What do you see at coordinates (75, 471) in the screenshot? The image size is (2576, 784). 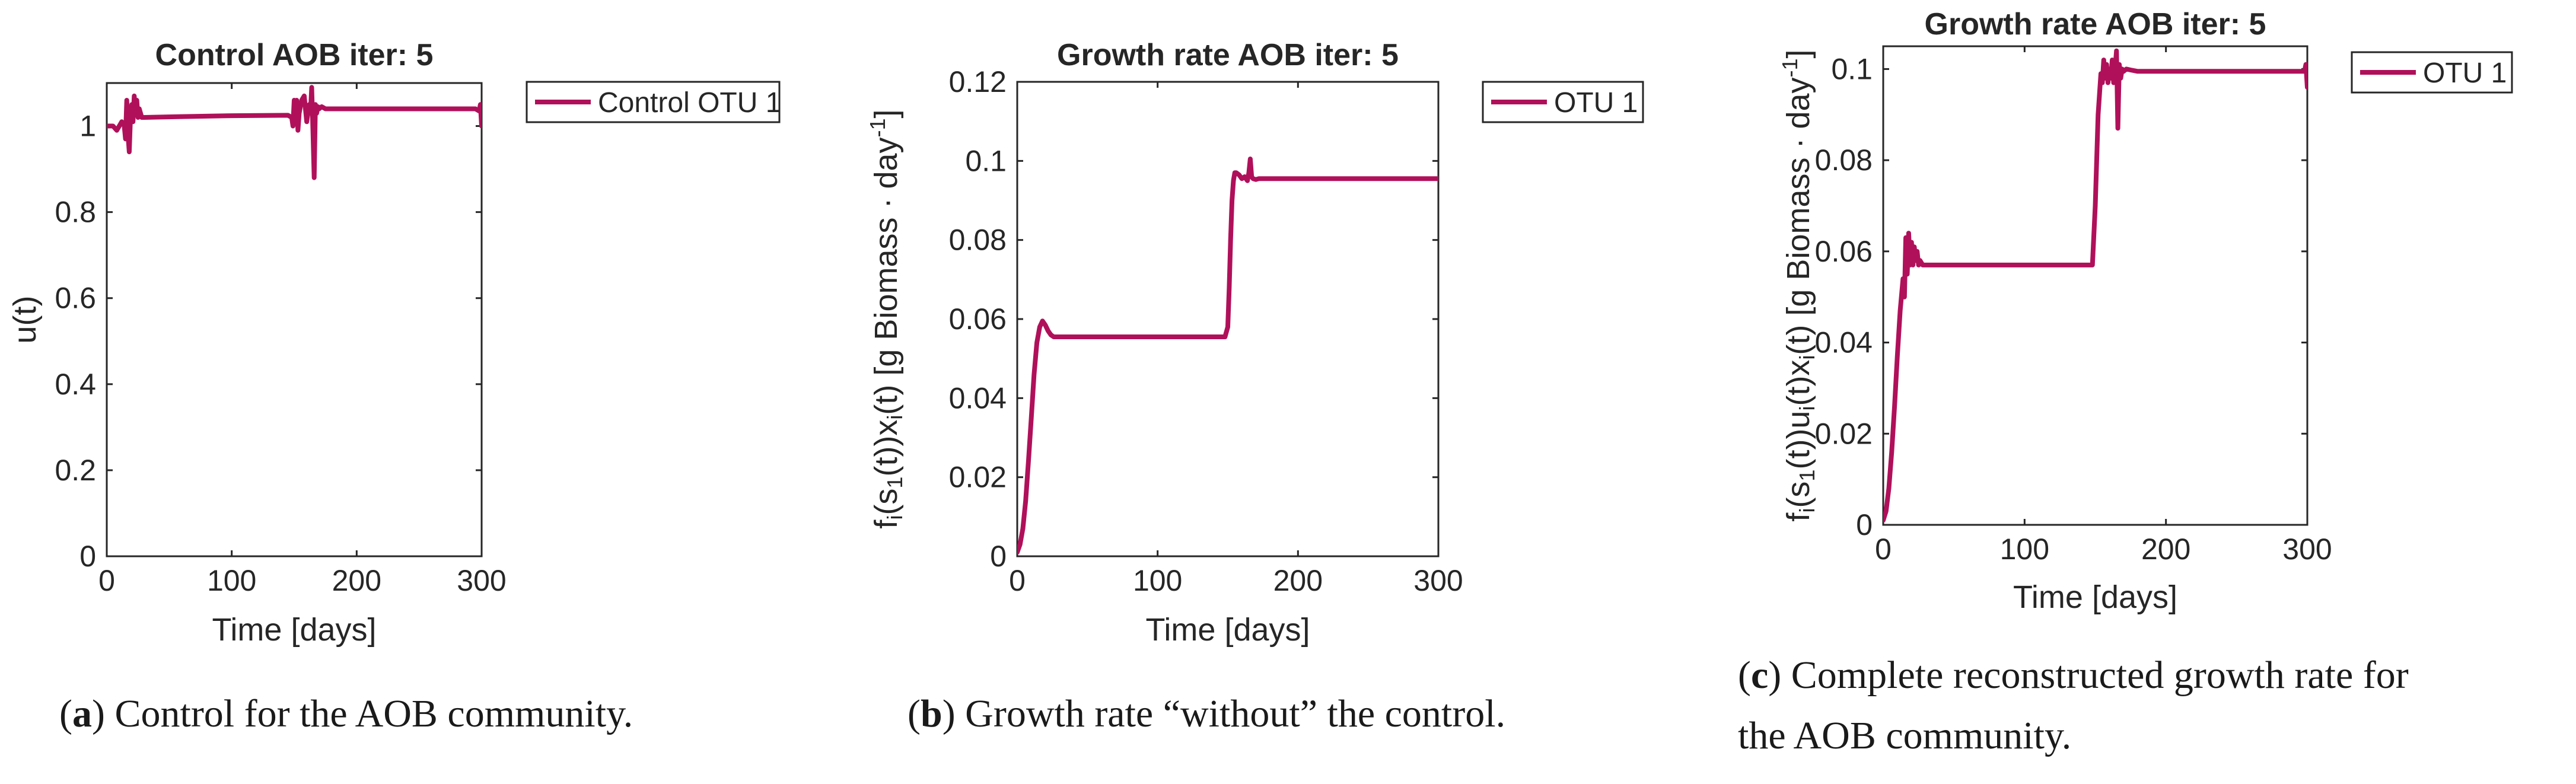 I see `y-tick-label: 0.2` at bounding box center [75, 471].